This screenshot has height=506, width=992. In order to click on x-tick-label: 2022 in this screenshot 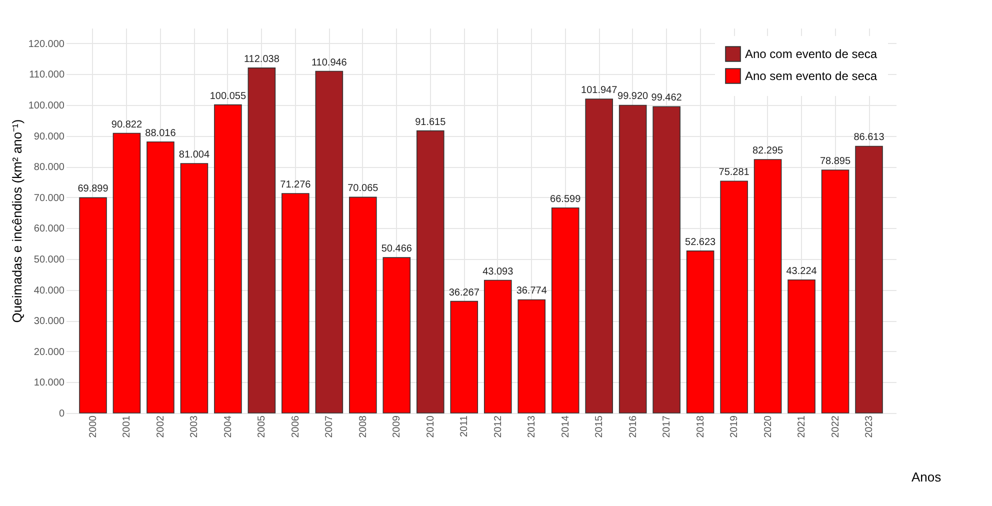, I will do `click(836, 426)`.